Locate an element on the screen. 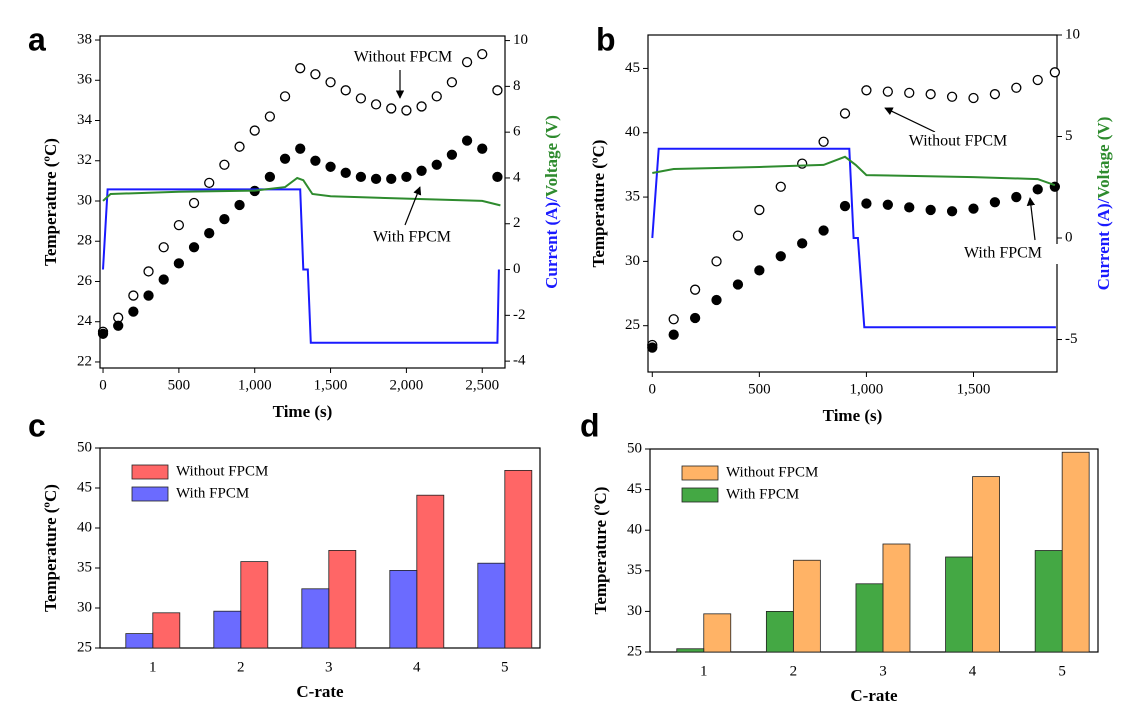 The width and height of the screenshot is (1126, 721). y-tick-label: 36 is located at coordinates (85, 80).